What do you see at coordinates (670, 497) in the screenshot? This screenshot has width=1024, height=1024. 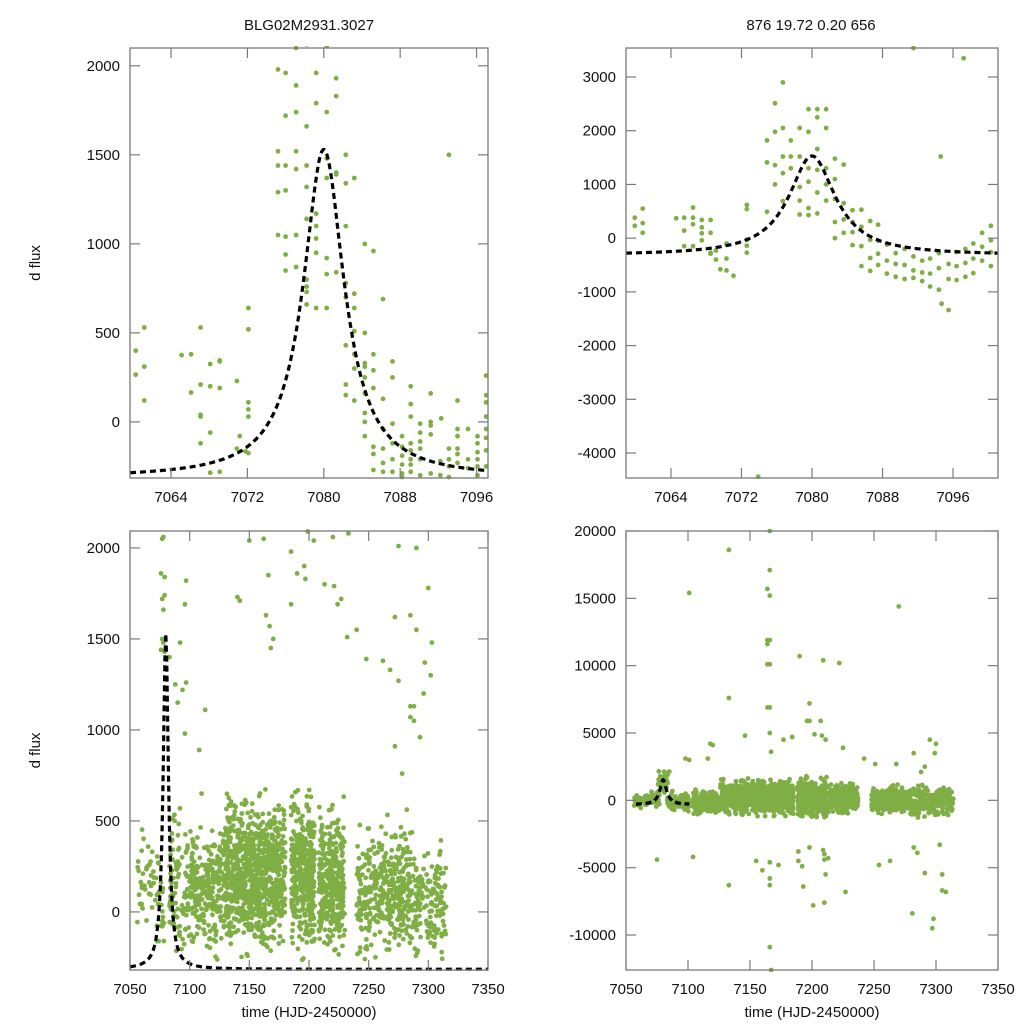 I see `x-tick-label: 7064` at bounding box center [670, 497].